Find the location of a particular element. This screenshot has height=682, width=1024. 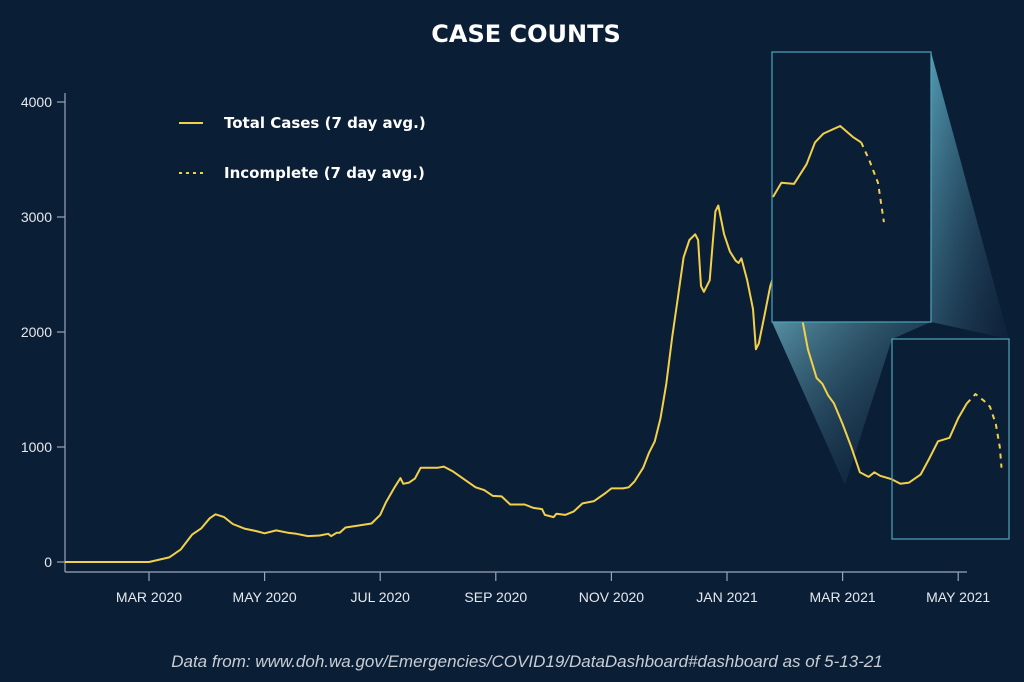

chart-title: CASE COUNTS is located at coordinates (525, 34).